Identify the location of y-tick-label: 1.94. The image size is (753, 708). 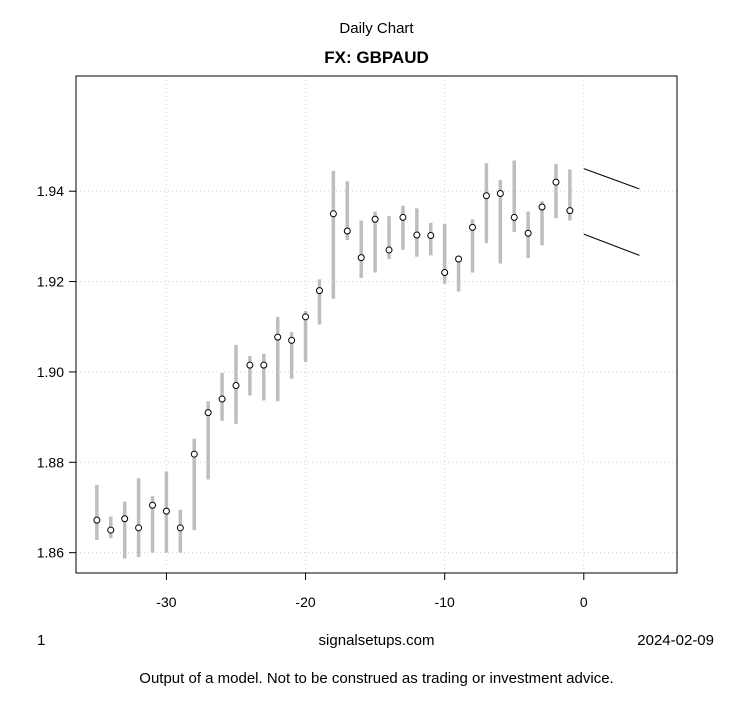
(50, 191).